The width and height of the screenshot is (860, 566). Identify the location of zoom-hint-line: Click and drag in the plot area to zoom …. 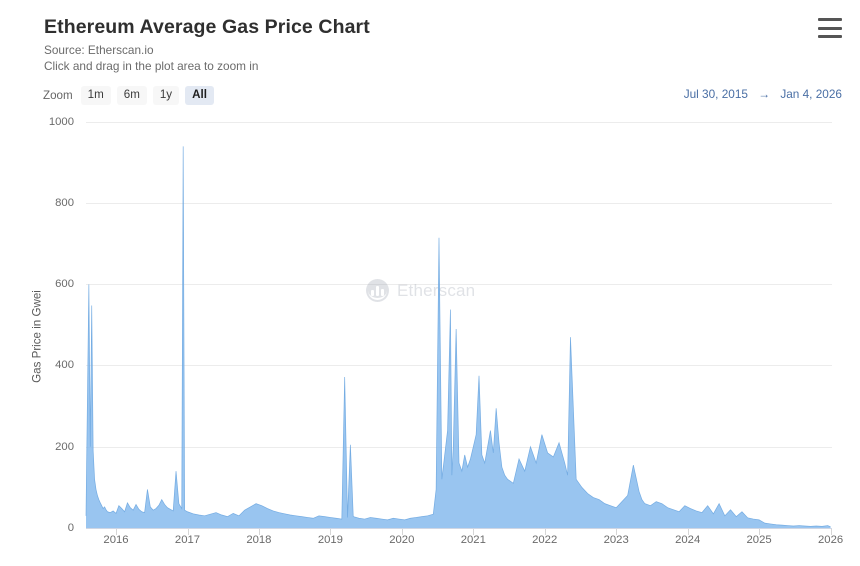
(151, 65).